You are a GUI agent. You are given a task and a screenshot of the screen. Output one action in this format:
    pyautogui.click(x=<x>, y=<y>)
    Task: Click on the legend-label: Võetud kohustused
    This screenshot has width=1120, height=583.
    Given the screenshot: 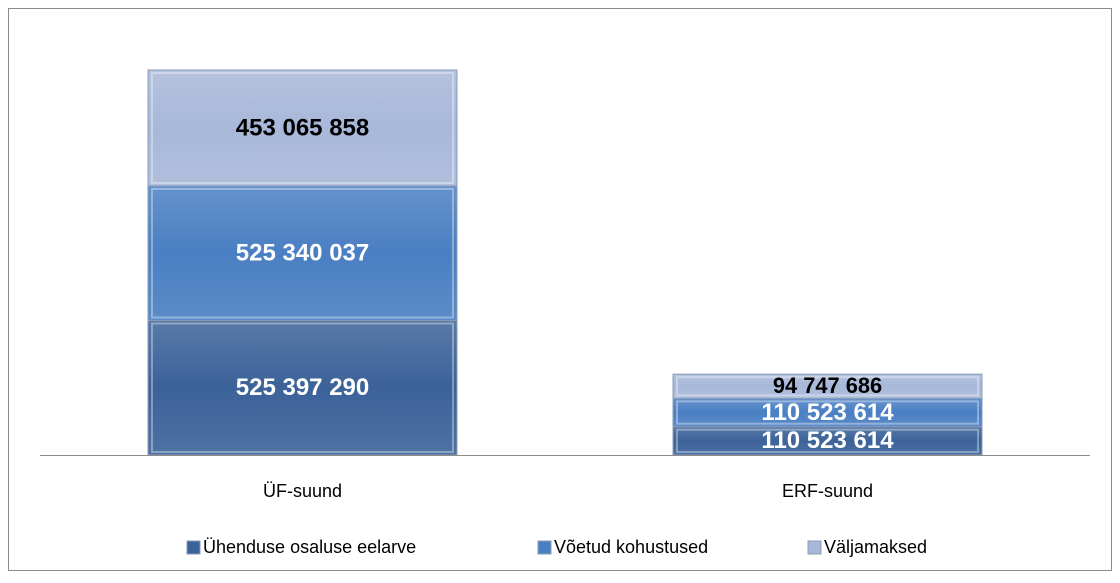 What is the action you would take?
    pyautogui.click(x=631, y=547)
    